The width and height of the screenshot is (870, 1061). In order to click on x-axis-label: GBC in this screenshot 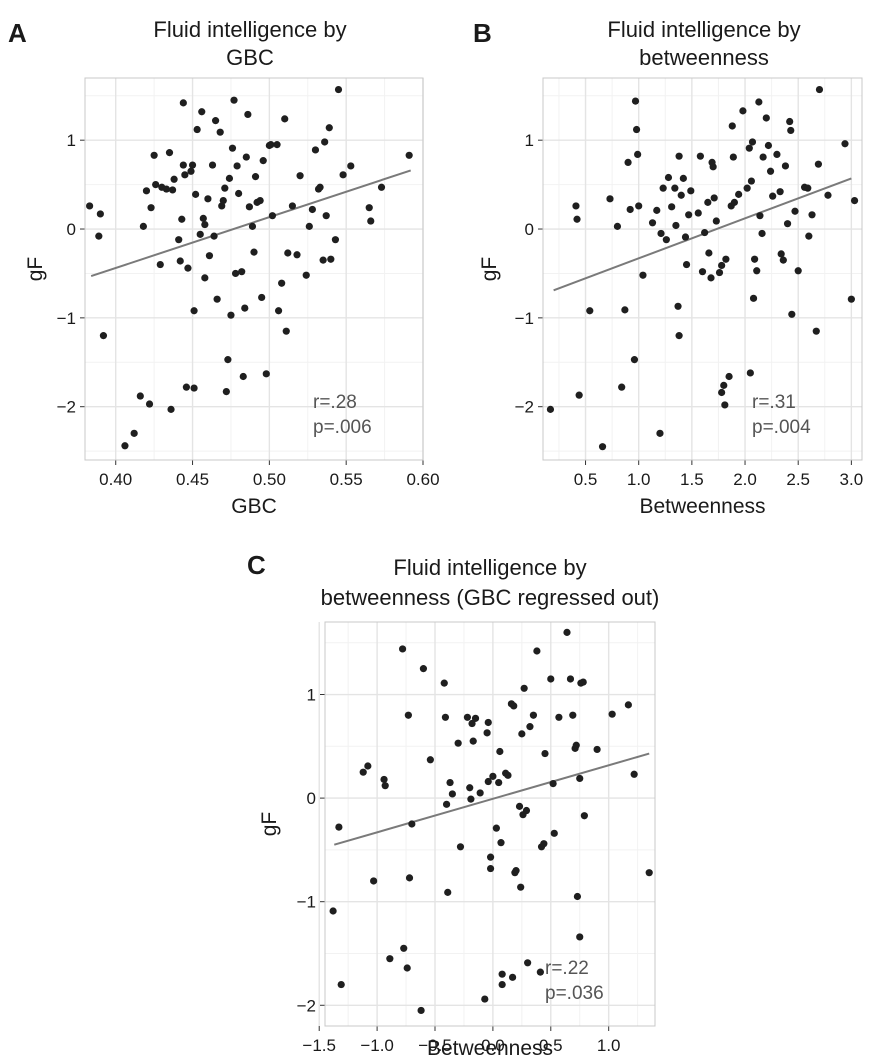, I will do `click(254, 506)`.